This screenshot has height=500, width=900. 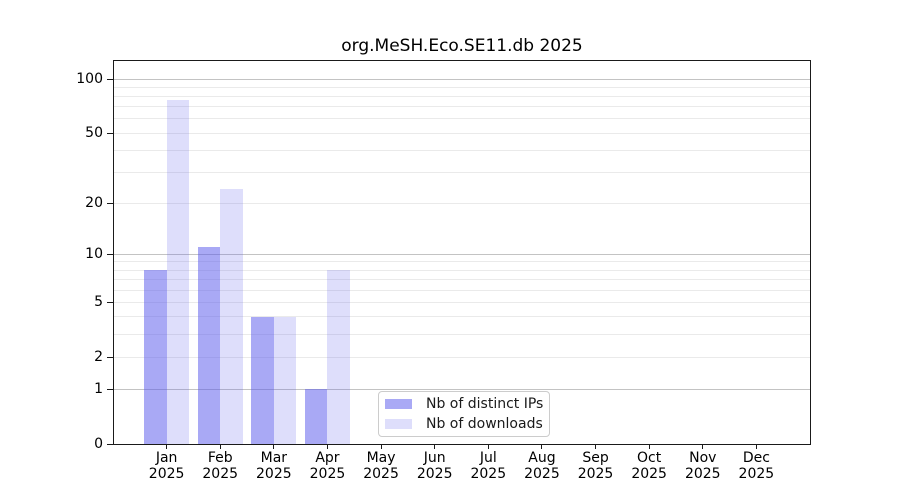 I want to click on y-tick-label: 20, so click(x=94, y=203).